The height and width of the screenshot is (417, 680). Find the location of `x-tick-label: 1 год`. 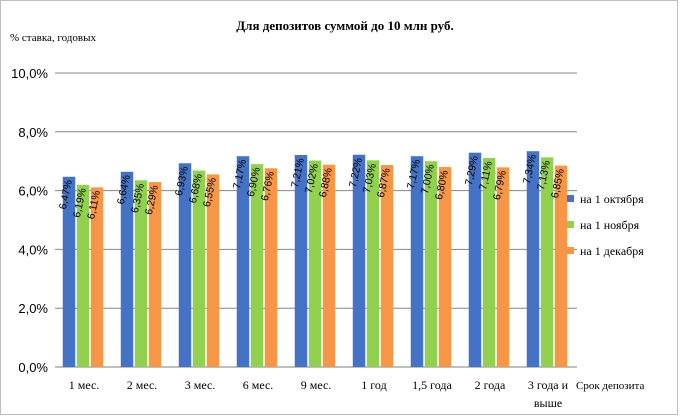

x-tick-label: 1 год is located at coordinates (373, 385).